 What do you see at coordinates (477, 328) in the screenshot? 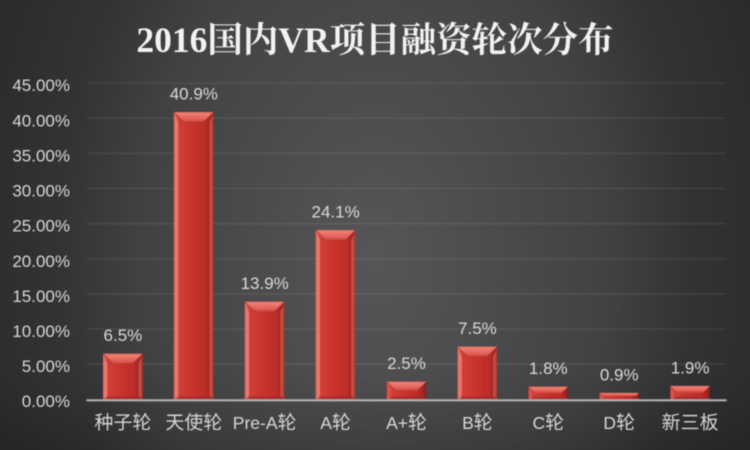
I see `svg-text: 7.5%` at bounding box center [477, 328].